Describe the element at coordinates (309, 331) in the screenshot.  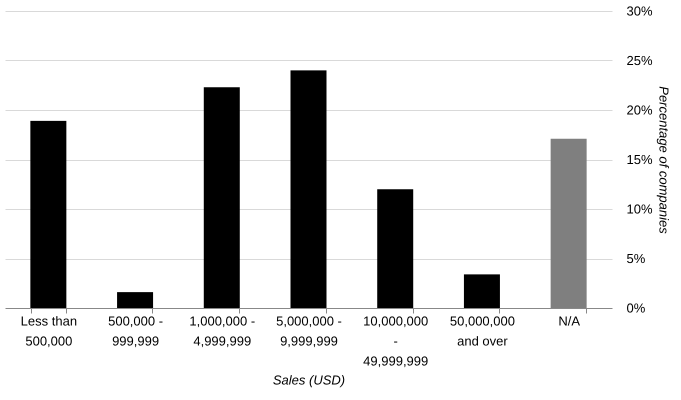
I see `x-tick-label: 5,000,000 - 9,999,999` at that location.